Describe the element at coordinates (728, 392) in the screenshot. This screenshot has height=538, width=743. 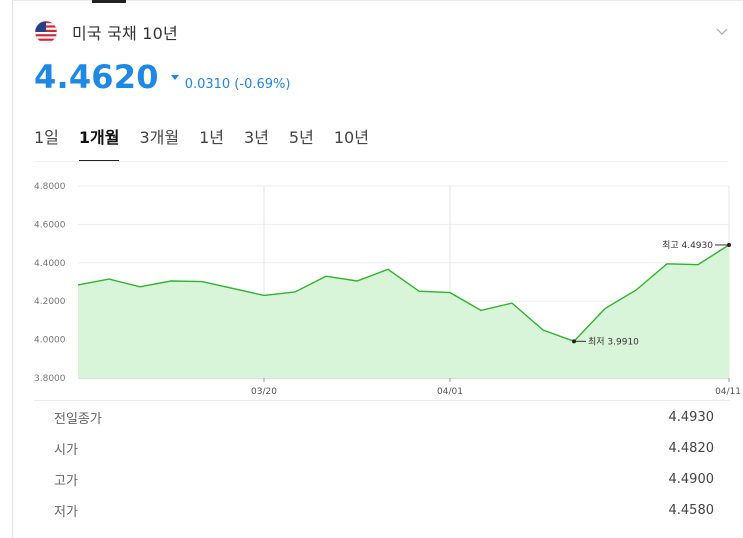
I see `x-tick-label: 04/11` at that location.